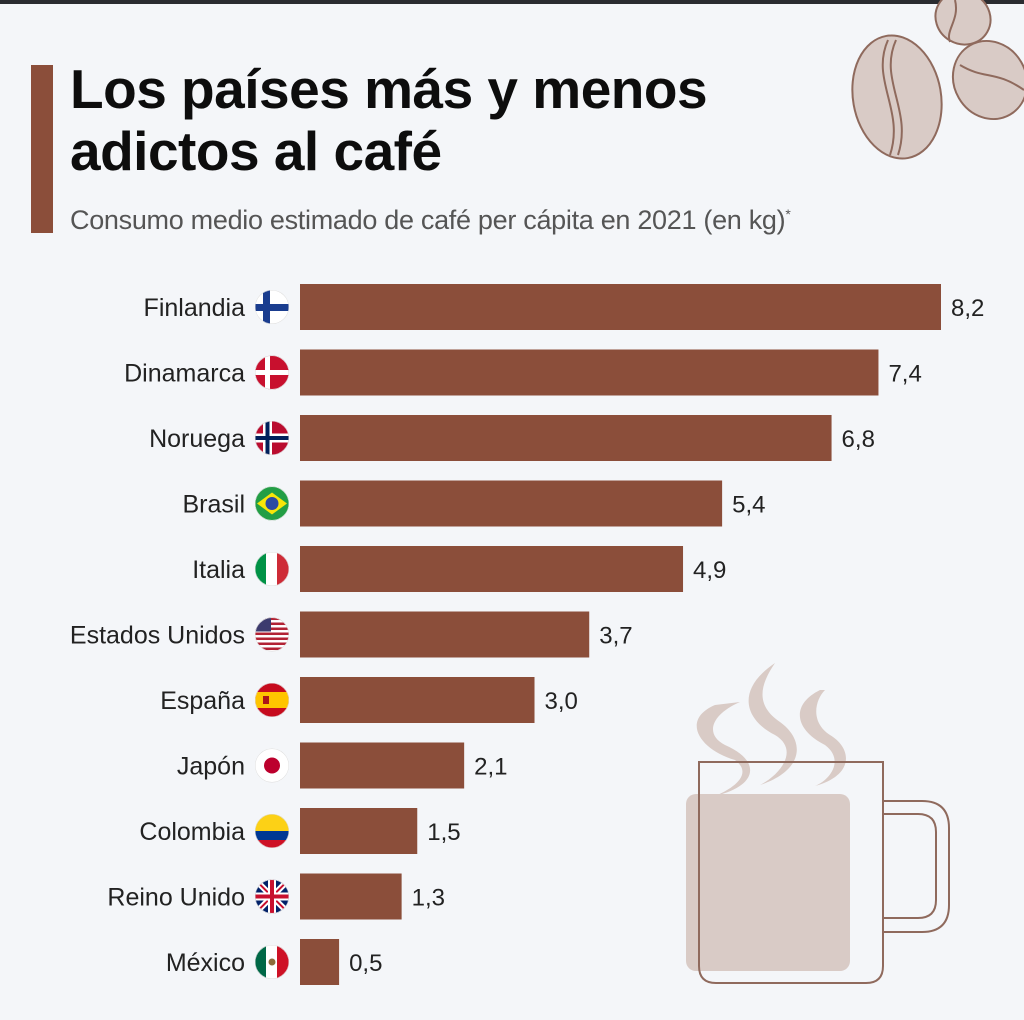 This screenshot has width=1024, height=1020. I want to click on bar-row-spain: España 3,0, so click(369, 700).